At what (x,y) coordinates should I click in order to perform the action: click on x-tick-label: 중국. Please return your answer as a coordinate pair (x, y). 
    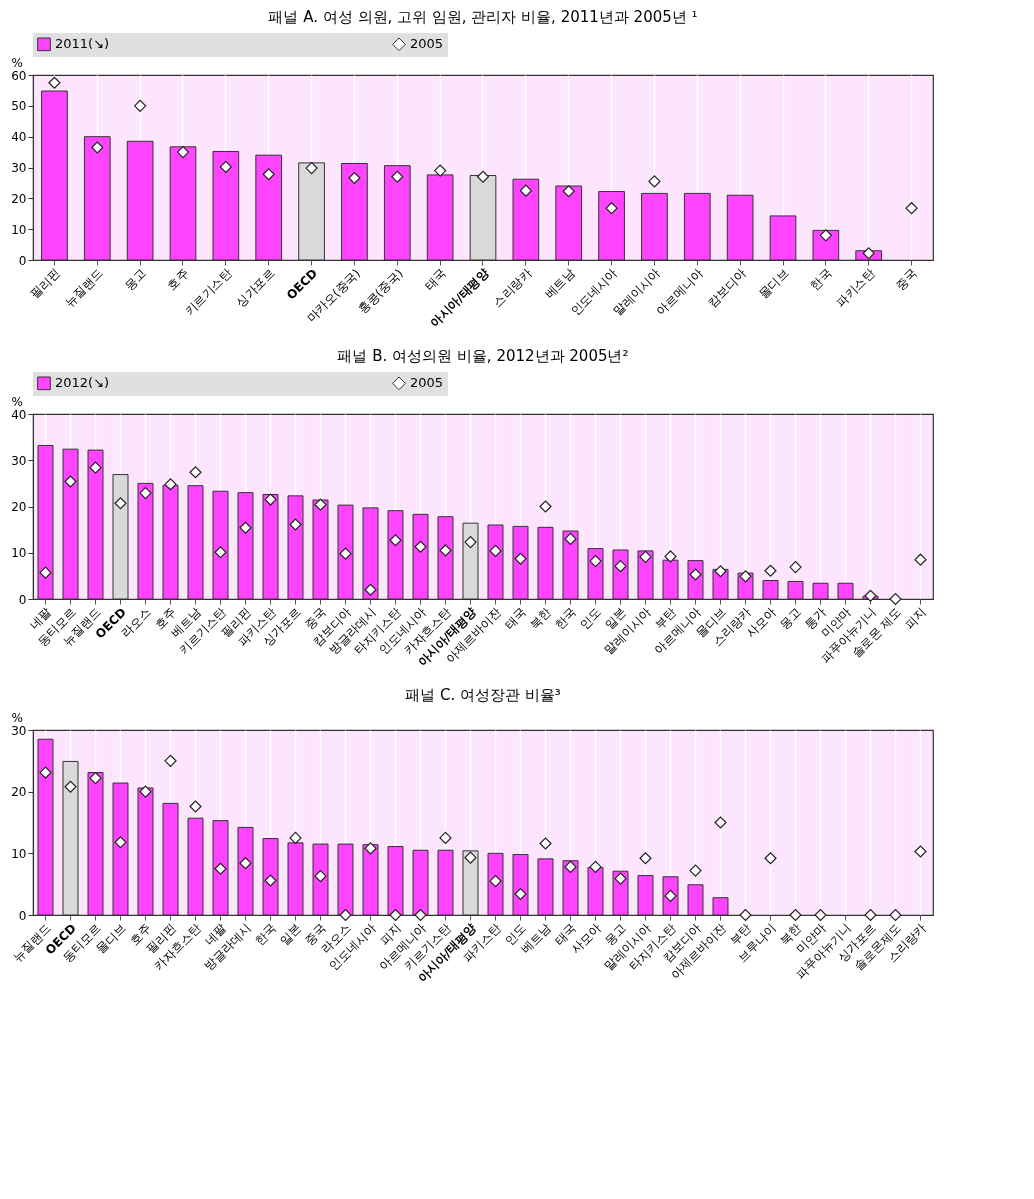
    Looking at the image, I should click on (907, 279).